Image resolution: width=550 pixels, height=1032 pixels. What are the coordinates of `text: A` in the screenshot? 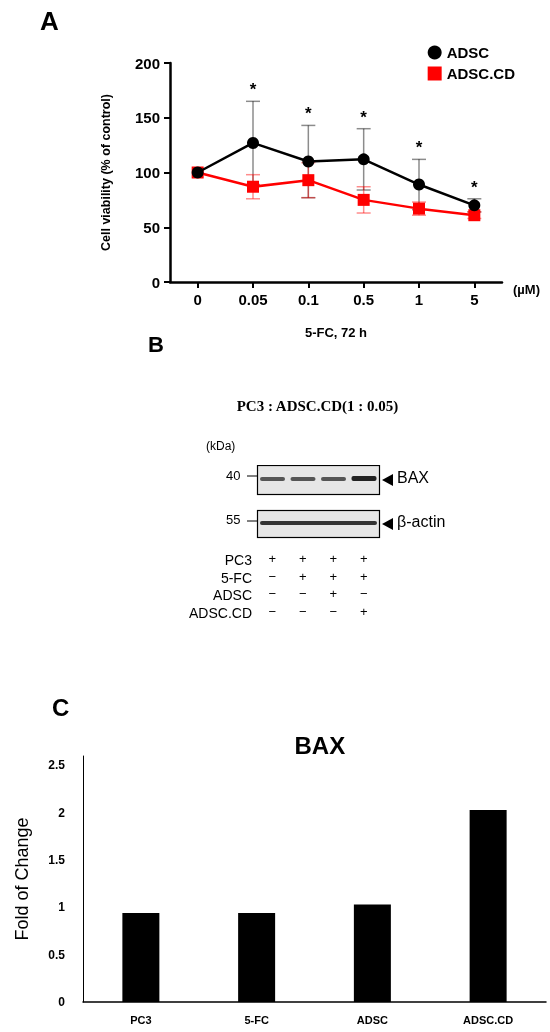 It's located at (49, 21).